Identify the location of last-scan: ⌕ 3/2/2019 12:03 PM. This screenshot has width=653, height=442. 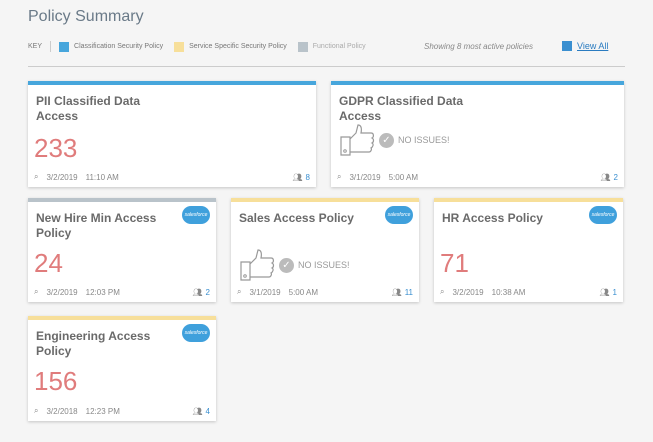
(77, 292).